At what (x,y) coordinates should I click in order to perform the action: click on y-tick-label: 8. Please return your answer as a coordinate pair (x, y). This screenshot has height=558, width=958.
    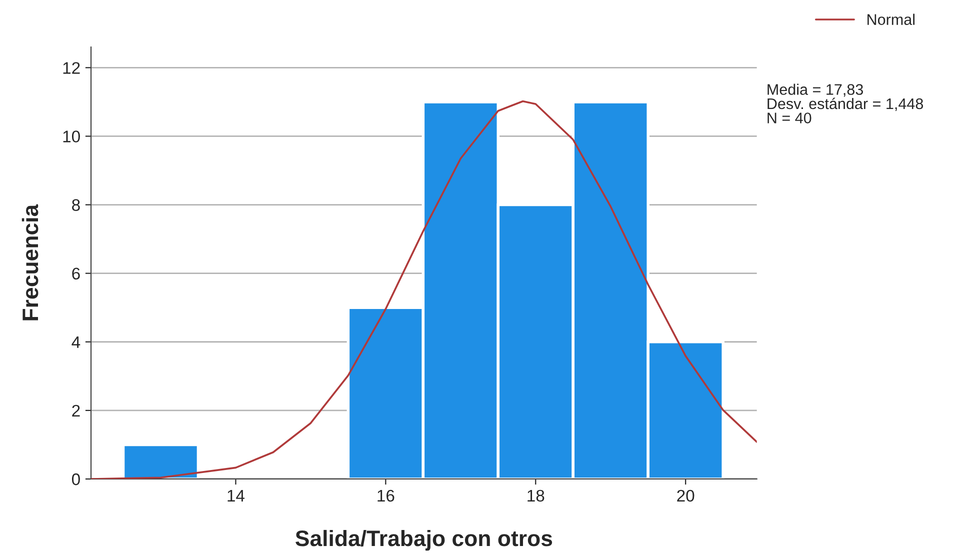
    Looking at the image, I should click on (76, 205).